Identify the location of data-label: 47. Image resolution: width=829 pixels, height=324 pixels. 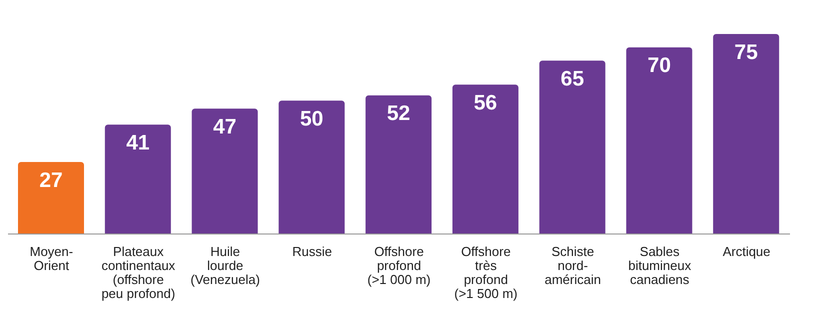
(224, 127).